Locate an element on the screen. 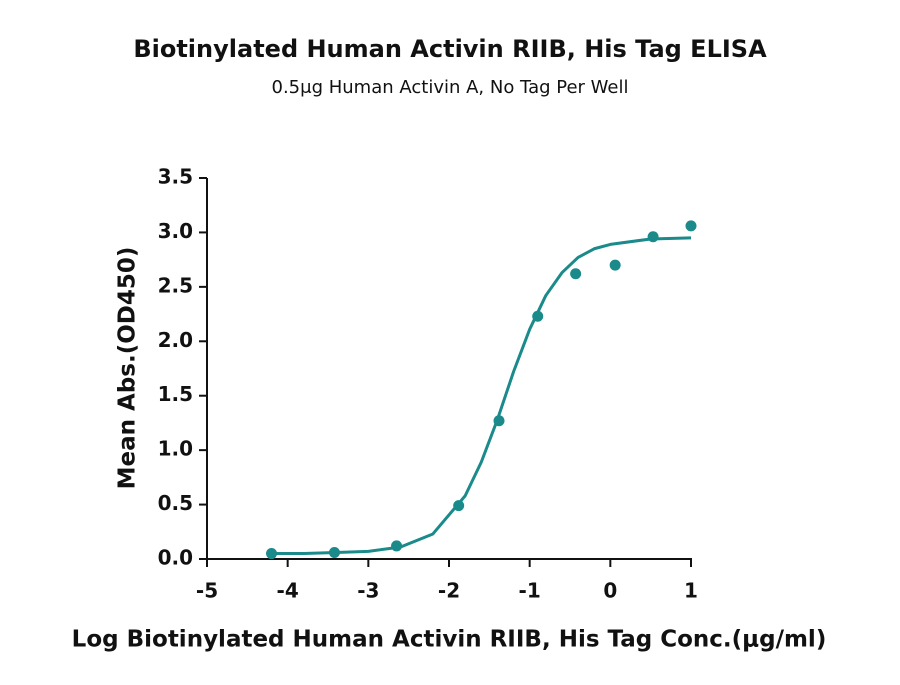 The image size is (900, 685). y-tick-label: 2.5 is located at coordinates (175, 285).